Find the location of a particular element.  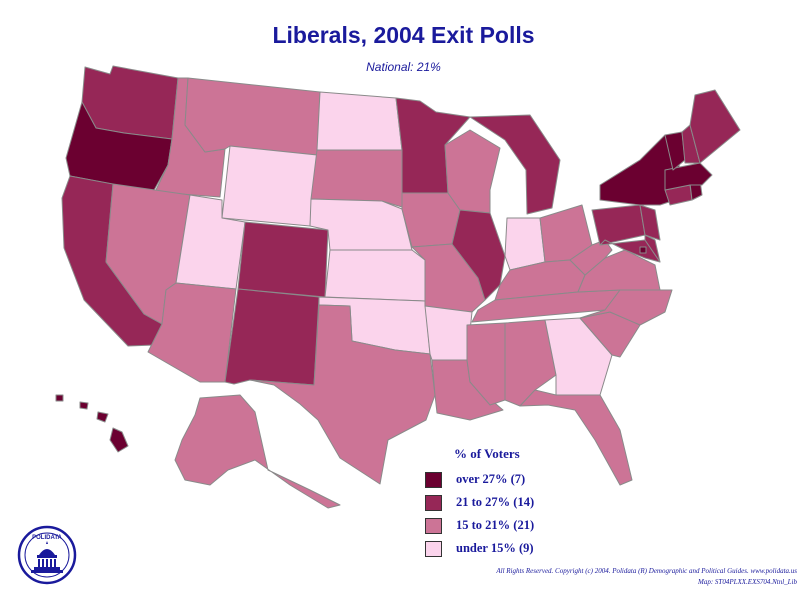

state-wyoming is located at coordinates (269, 186).